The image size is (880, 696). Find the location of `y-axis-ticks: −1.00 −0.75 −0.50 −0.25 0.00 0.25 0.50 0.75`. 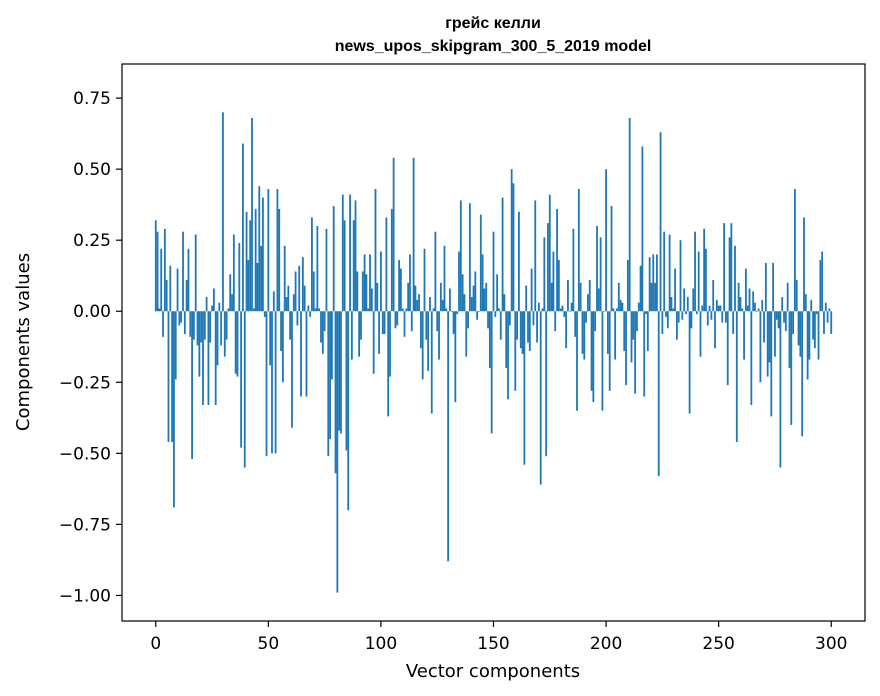

y-axis-ticks: −1.00 −0.75 −0.50 −0.25 0.00 0.25 0.50 0.75 is located at coordinates (90, 347).